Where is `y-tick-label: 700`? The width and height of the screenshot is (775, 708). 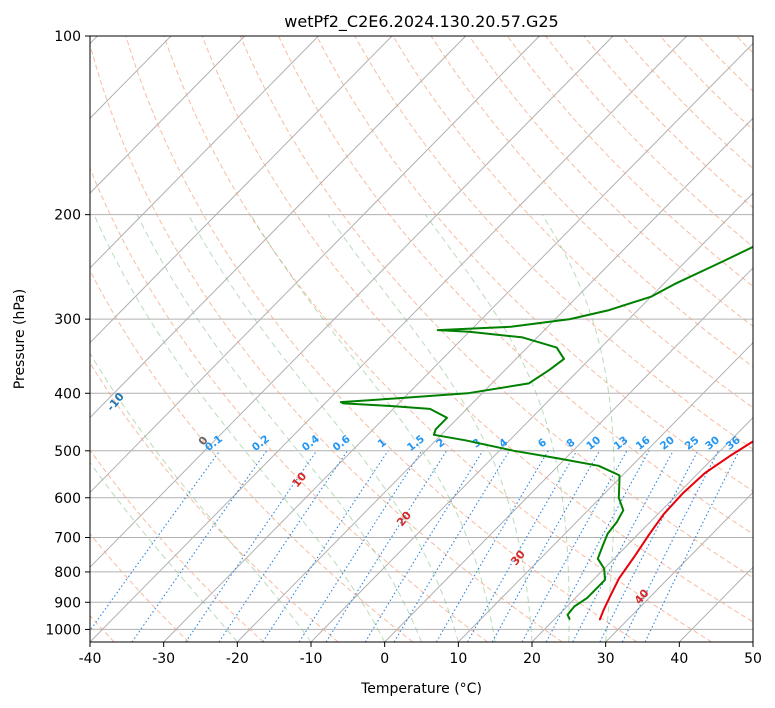
y-tick-label: 700 is located at coordinates (67, 539).